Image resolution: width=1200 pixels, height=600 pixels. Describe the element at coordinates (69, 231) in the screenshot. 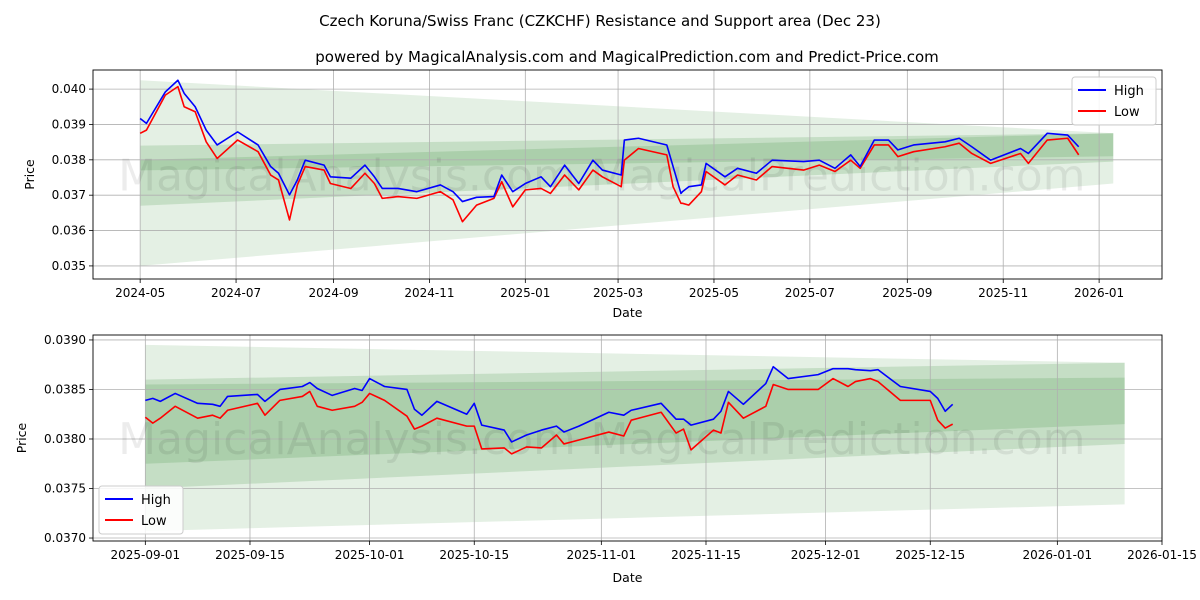

I see `y-tick-label: 0.036` at that location.